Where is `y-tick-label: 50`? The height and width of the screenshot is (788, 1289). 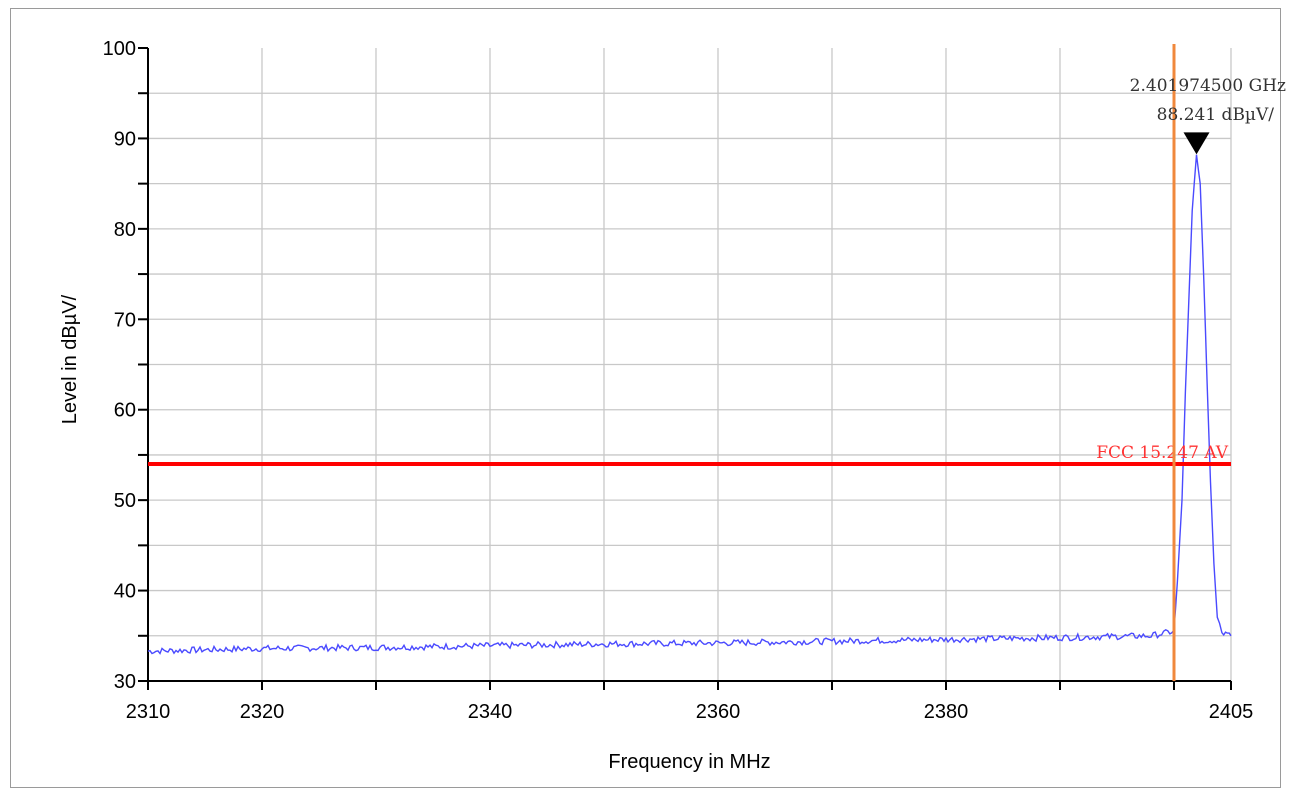 y-tick-label: 50 is located at coordinates (125, 501).